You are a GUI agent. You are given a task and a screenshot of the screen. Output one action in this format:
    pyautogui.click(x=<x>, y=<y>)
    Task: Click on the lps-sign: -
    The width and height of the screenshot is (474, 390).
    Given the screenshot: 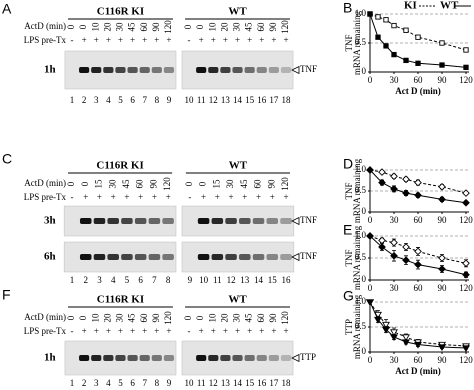 What is the action you would take?
    pyautogui.click(x=72, y=331)
    